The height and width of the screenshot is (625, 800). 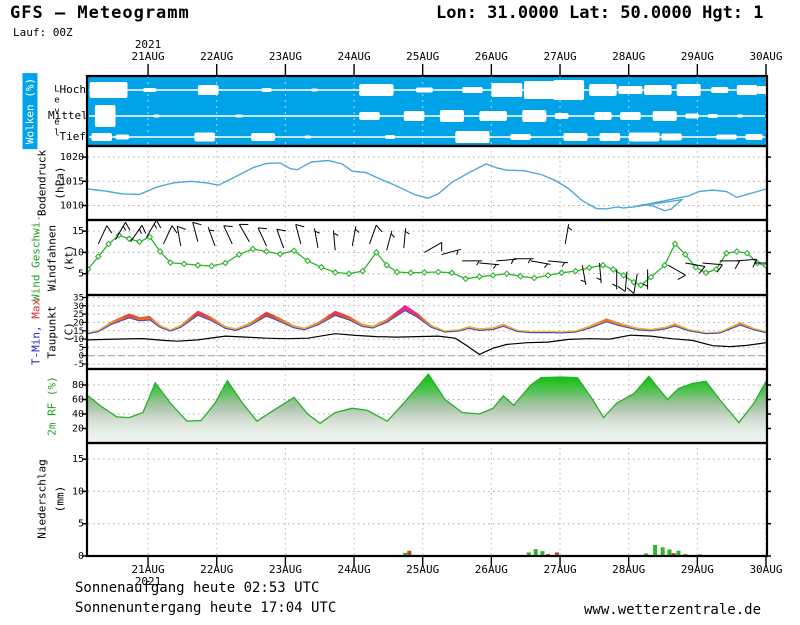 What do you see at coordinates (422, 569) in the screenshot?
I see `bottom-axis-day-label: 25AUG` at bounding box center [422, 569].